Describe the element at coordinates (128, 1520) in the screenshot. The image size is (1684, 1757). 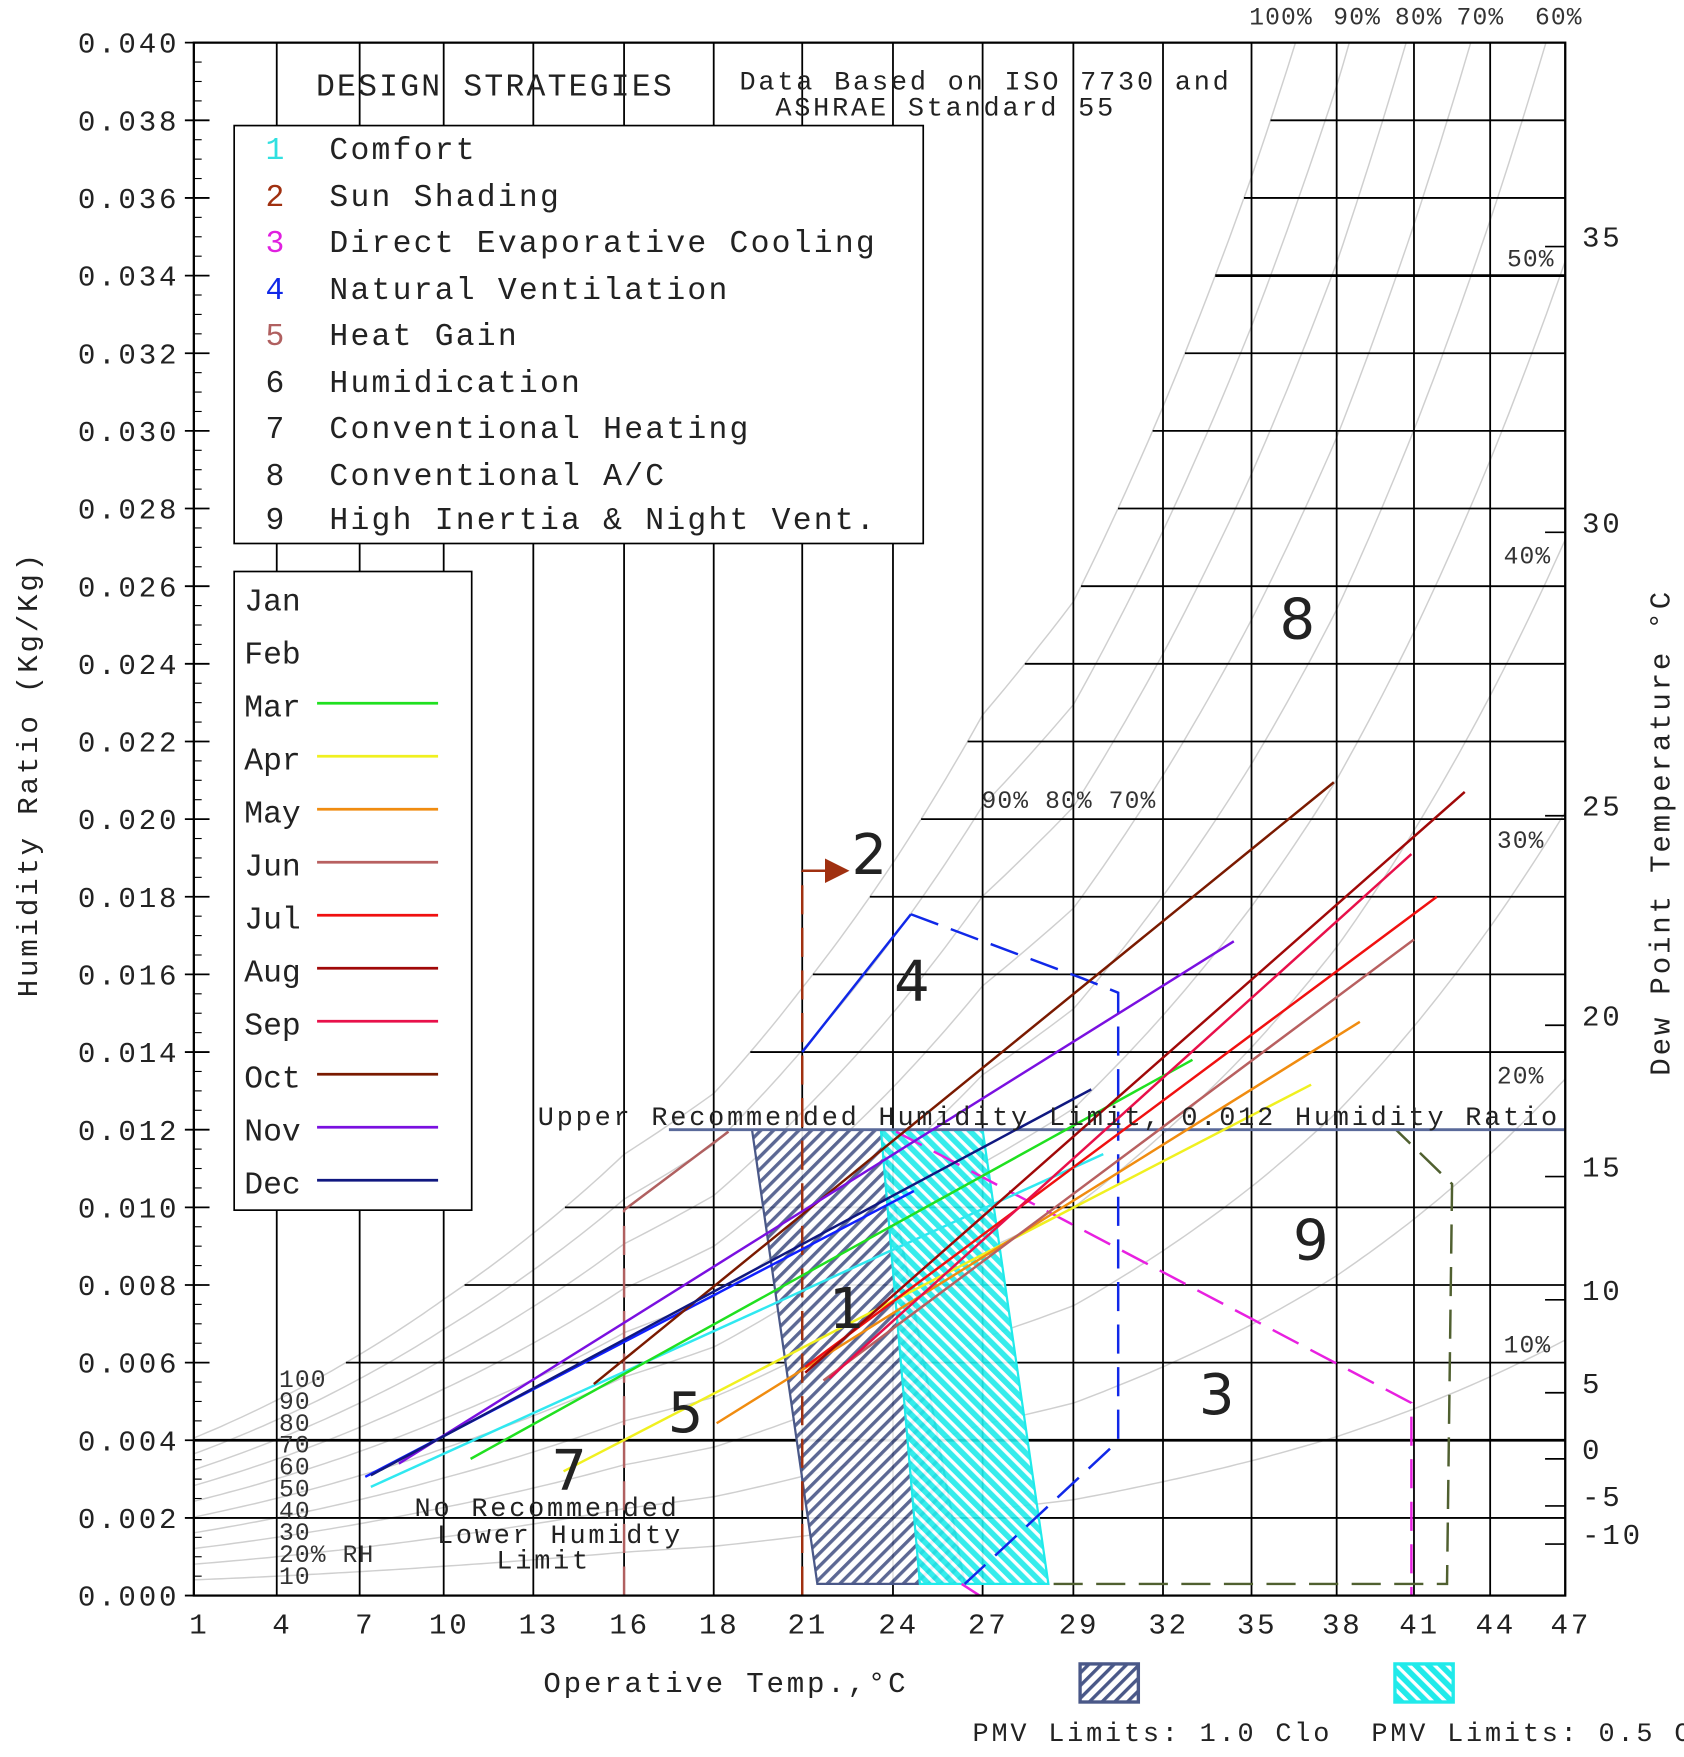
I see `y-tick-label: 0.002` at that location.